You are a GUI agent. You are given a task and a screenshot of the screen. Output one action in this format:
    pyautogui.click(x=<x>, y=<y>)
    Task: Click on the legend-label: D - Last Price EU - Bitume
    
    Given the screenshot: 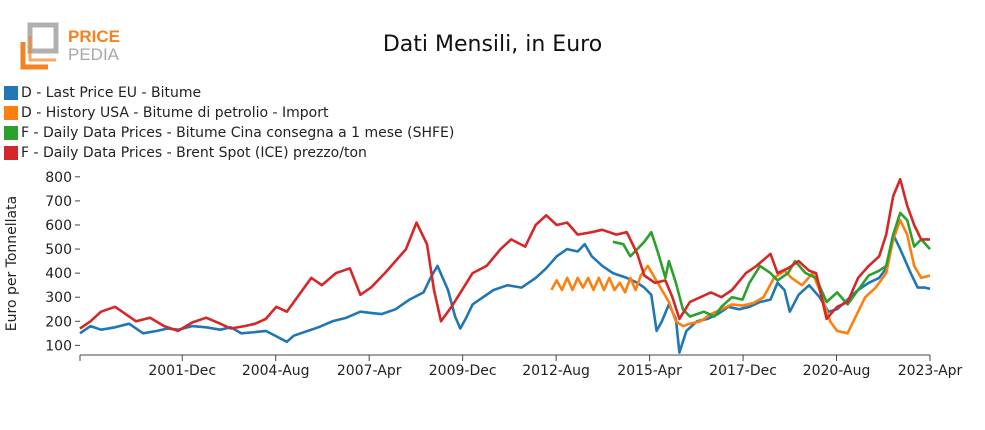 What is the action you would take?
    pyautogui.click(x=111, y=93)
    